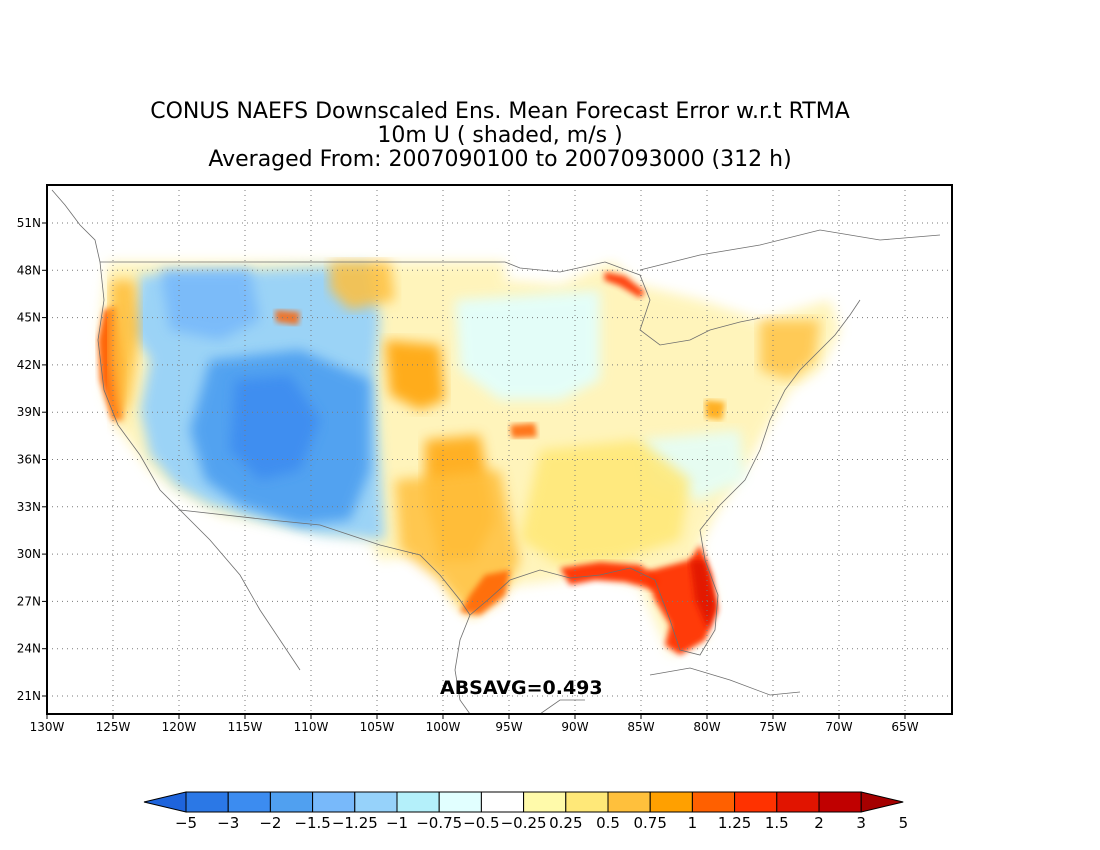 This screenshot has height=850, width=1100. I want to click on lon-label: 130W, so click(47, 727).